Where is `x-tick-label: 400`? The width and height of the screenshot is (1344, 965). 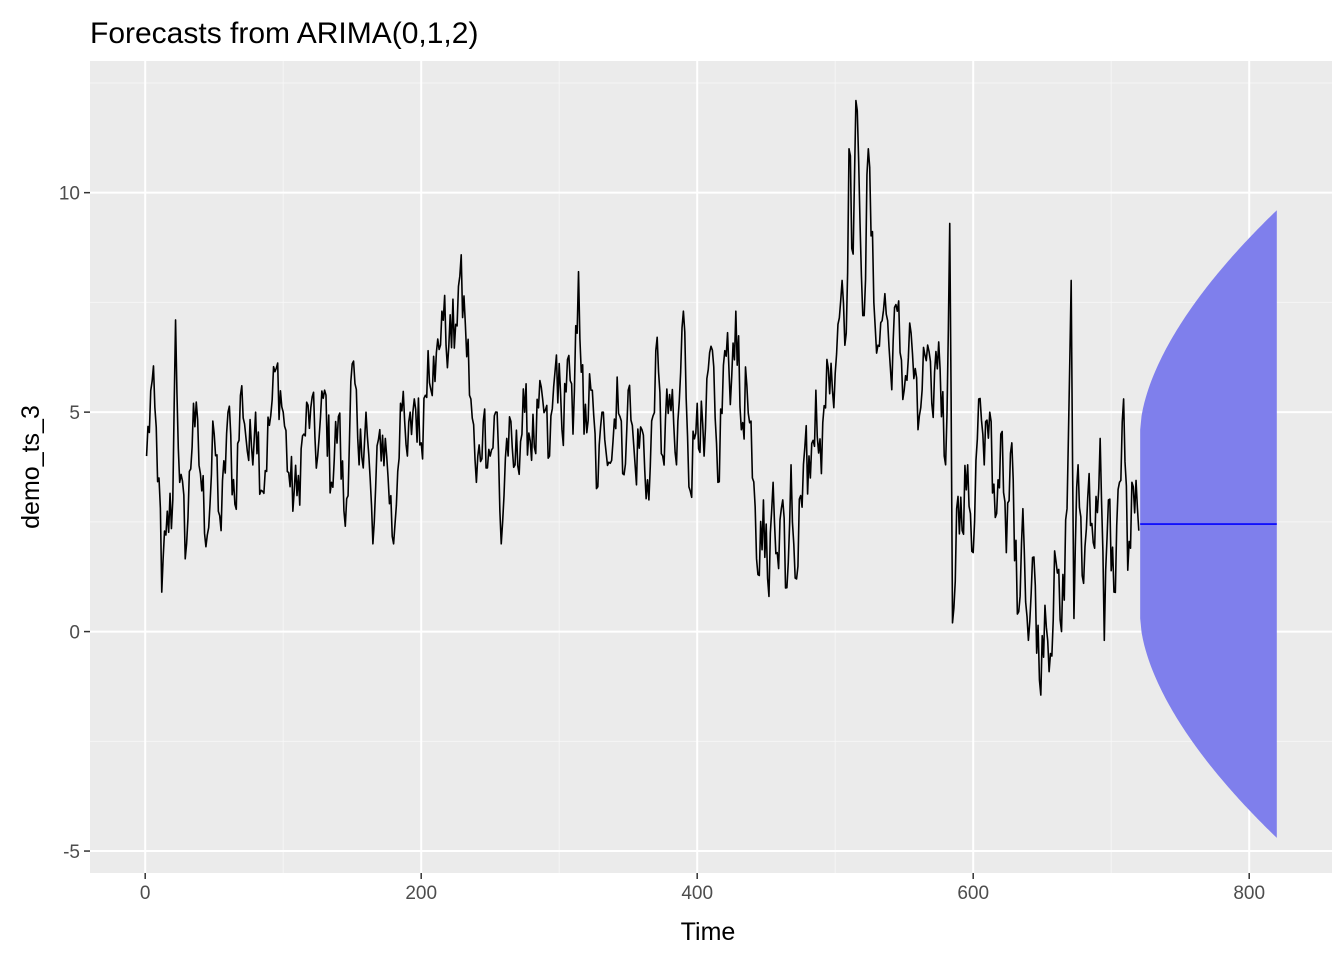 x-tick-label: 400 is located at coordinates (697, 893).